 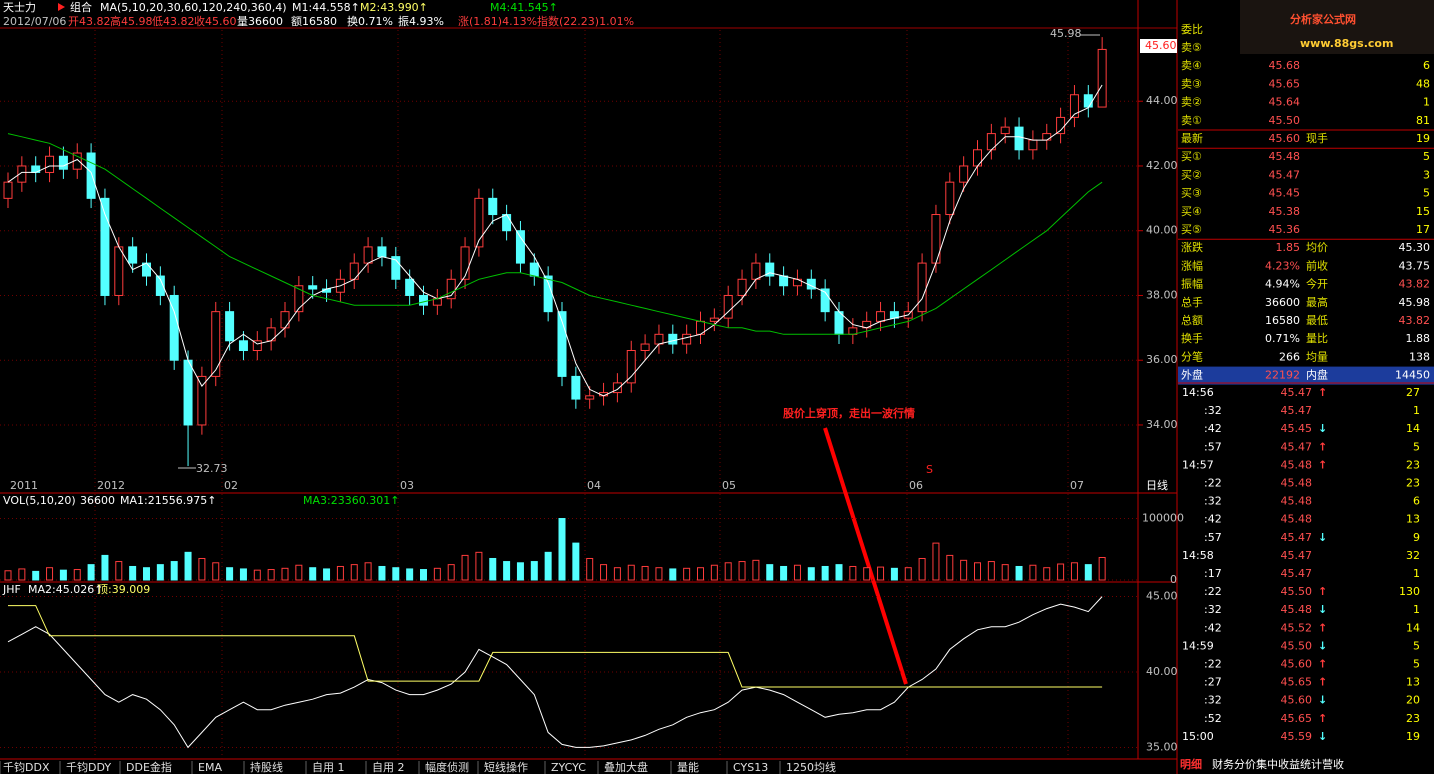 What do you see at coordinates (1285, 156) in the screenshot?
I see `buy-price: 45.48` at bounding box center [1285, 156].